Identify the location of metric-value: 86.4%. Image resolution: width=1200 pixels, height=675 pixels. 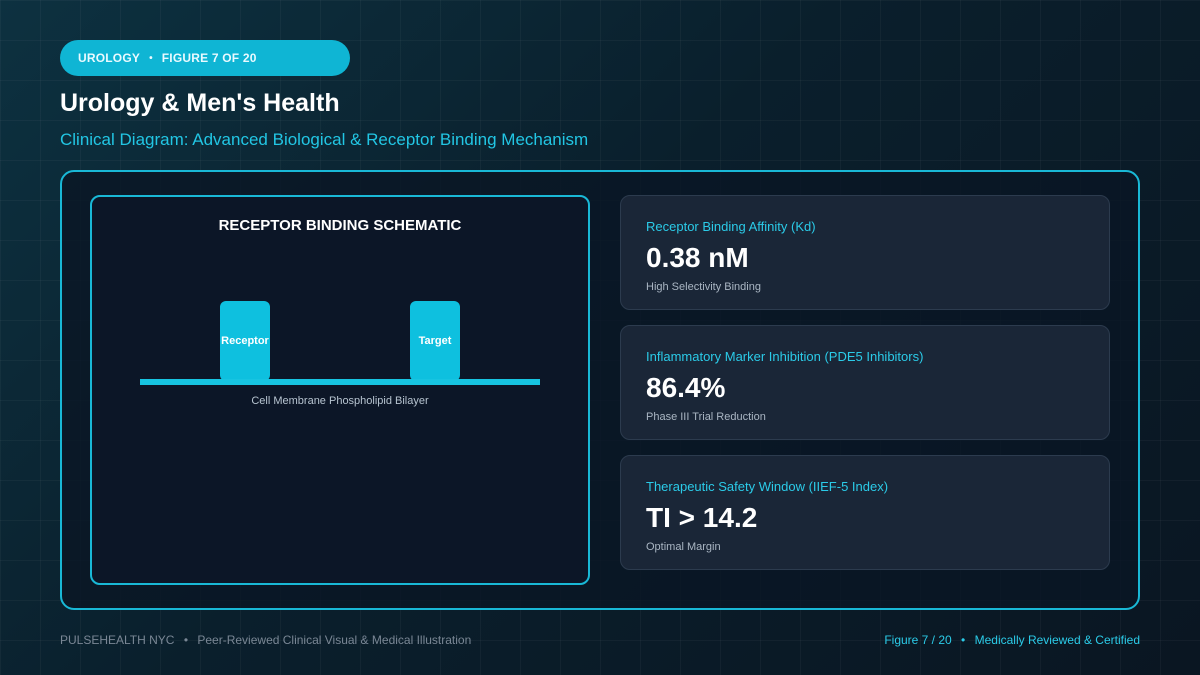
(686, 387).